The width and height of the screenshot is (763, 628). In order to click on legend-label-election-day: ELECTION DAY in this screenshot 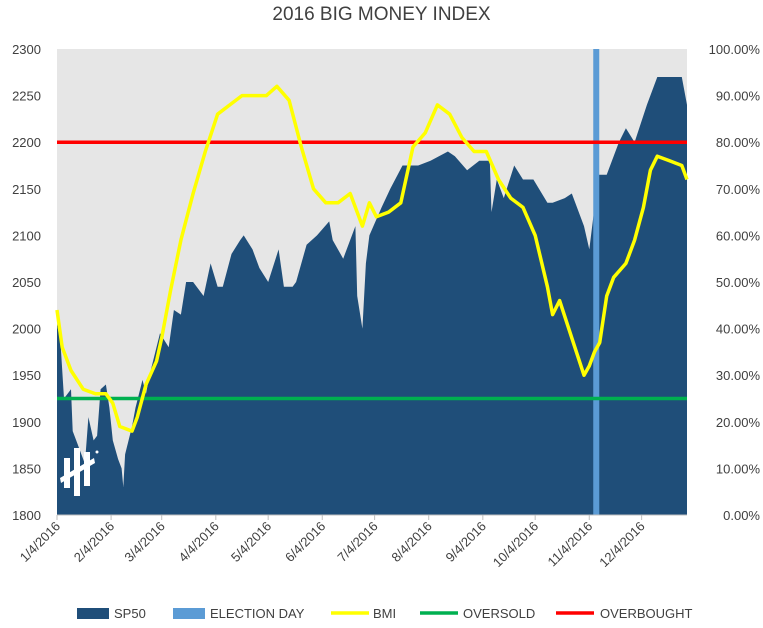, I will do `click(257, 613)`.